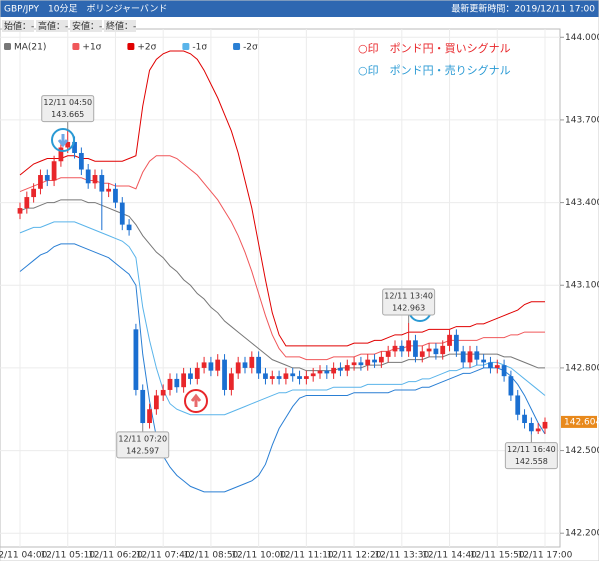  What do you see at coordinates (121, 26) in the screenshot?
I see `info-label: 終値：-` at bounding box center [121, 26].